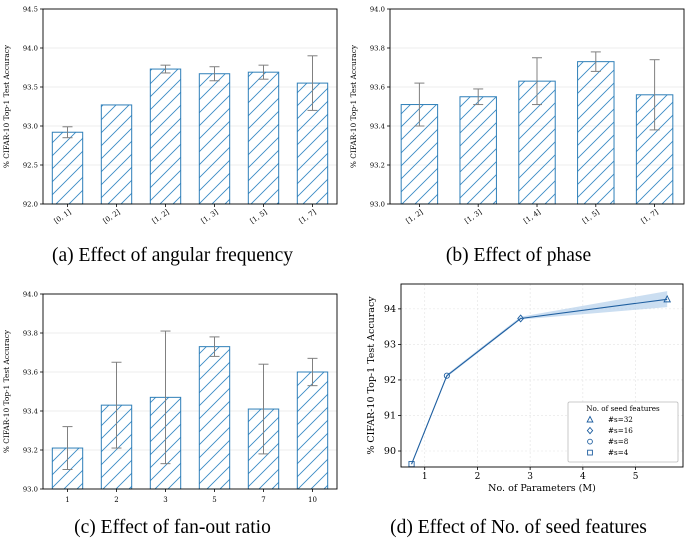 This screenshot has height=546, width=691. Describe the element at coordinates (618, 441) in the screenshot. I see `legend-entry: #s=8` at that location.